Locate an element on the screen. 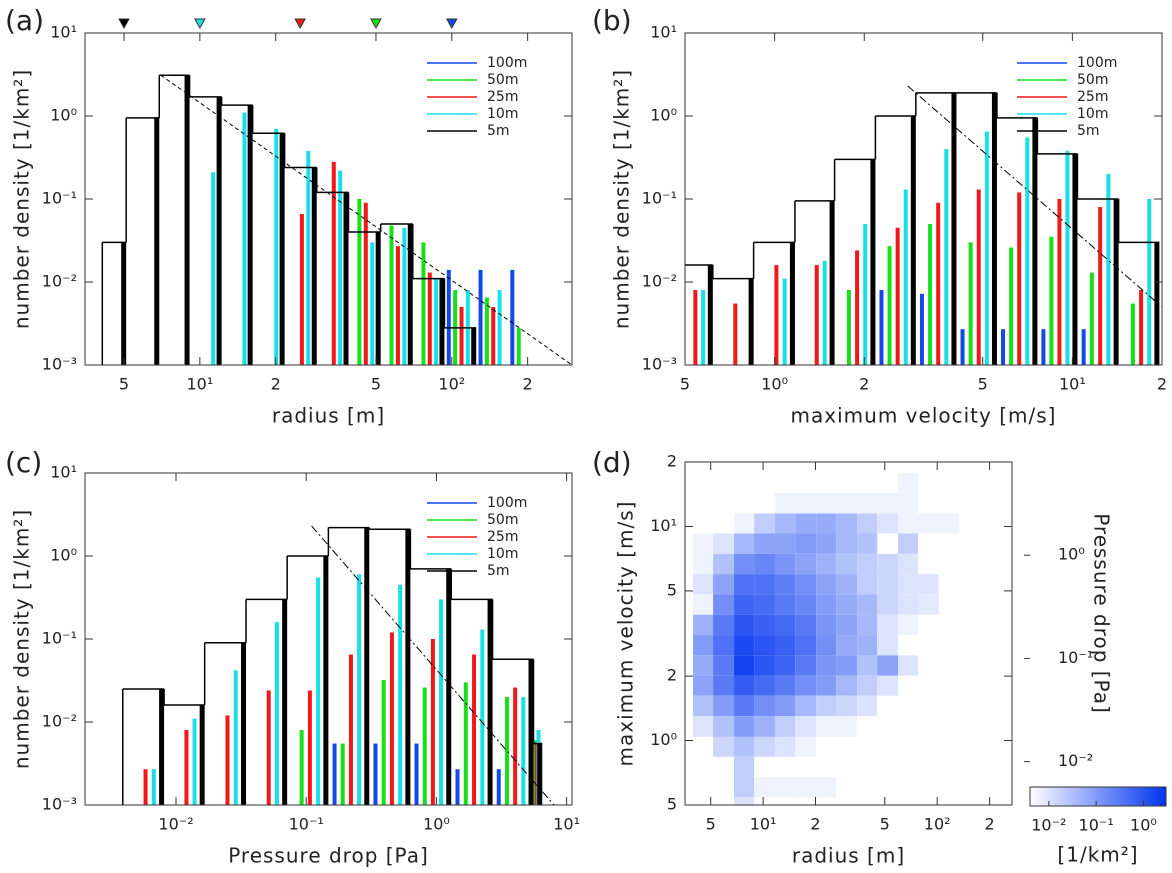  y-tick-label: 10⁻² is located at coordinates (659, 281).